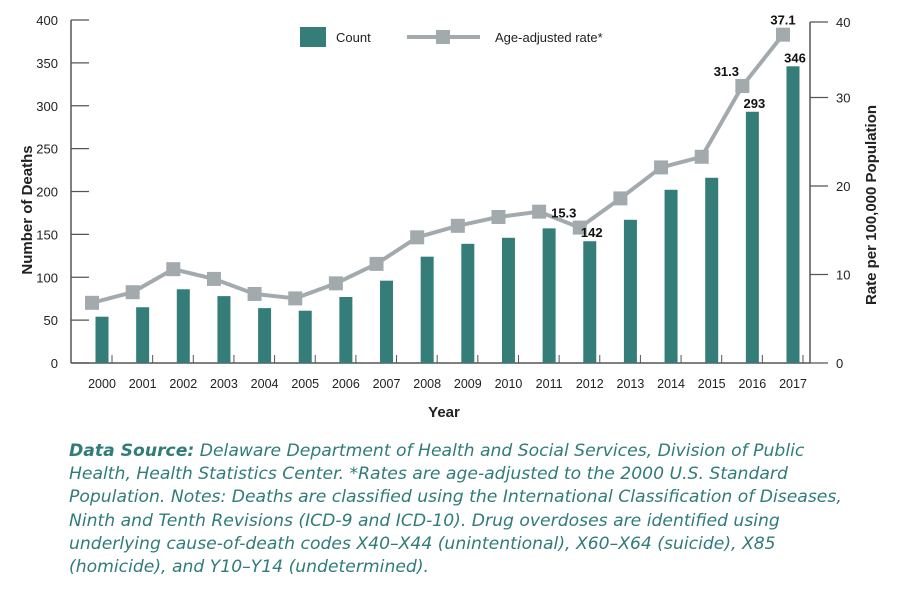 The height and width of the screenshot is (610, 905). What do you see at coordinates (549, 384) in the screenshot?
I see `x-tick-label: 2011` at bounding box center [549, 384].